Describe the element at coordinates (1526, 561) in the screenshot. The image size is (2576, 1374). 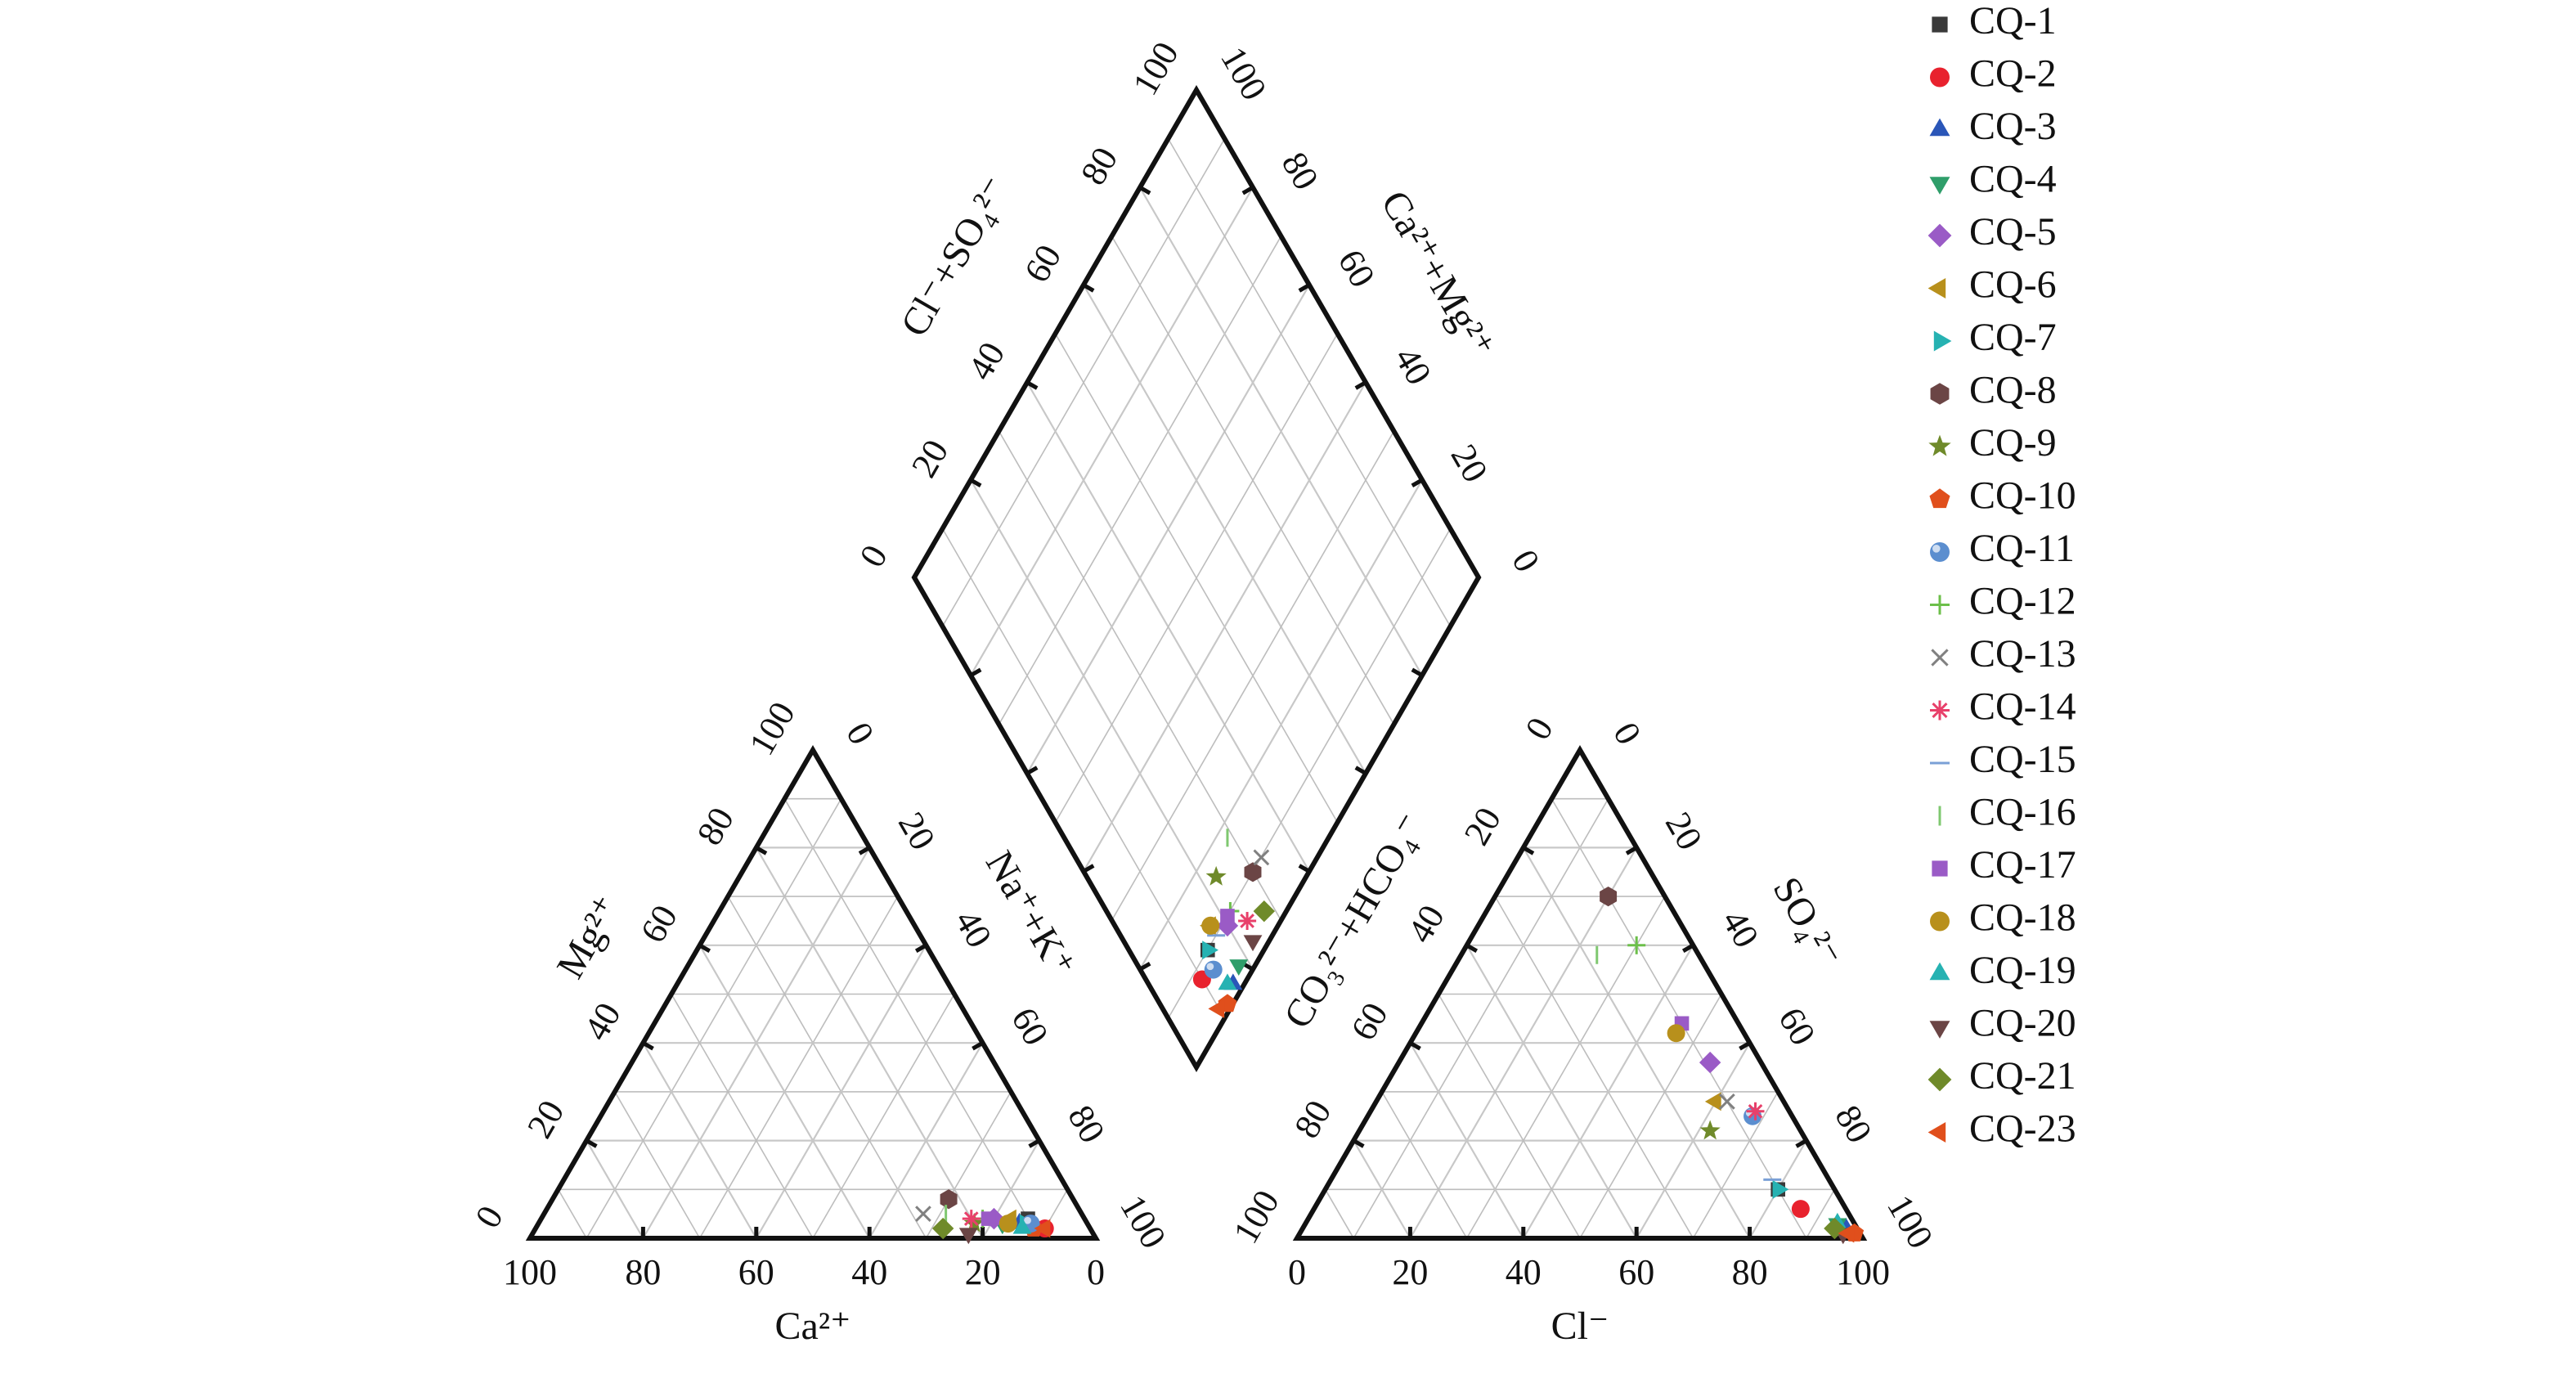
I see `diamond-right-tick-label: 0` at that location.